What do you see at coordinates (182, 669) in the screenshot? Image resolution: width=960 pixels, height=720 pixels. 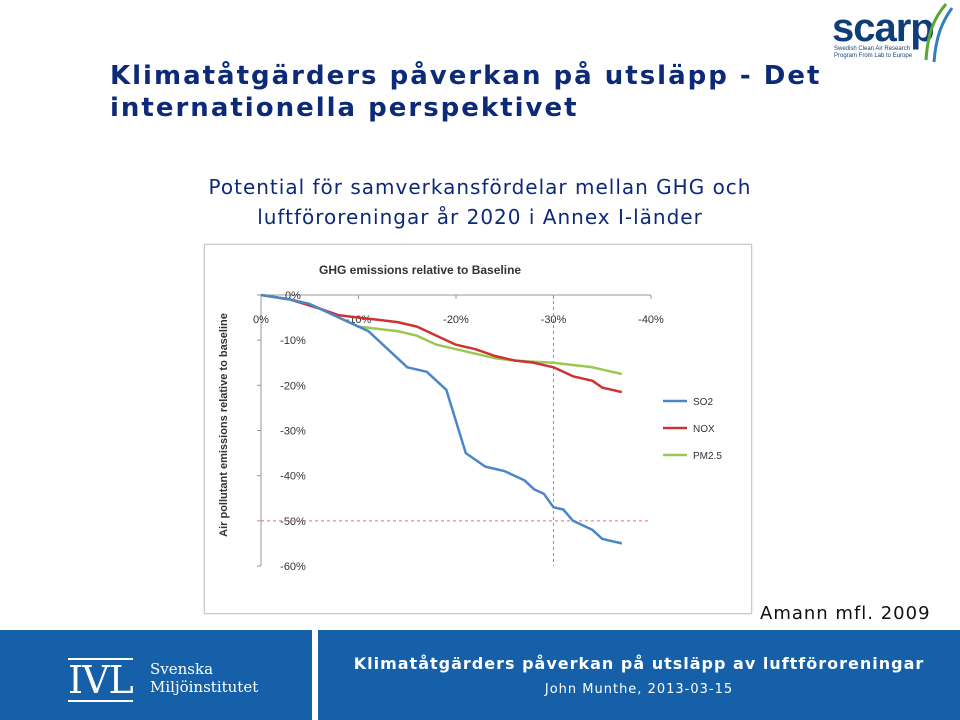 I see `ivl-logo-name-line: Svenska` at bounding box center [182, 669].